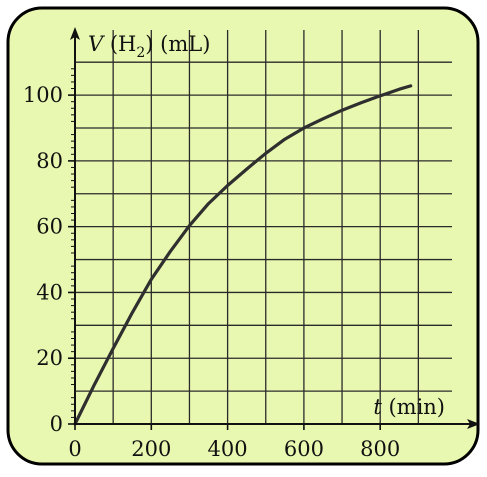 Image resolution: width=487 pixels, height=477 pixels. Describe the element at coordinates (380, 449) in the screenshot. I see `x-tick-label: 800` at that location.